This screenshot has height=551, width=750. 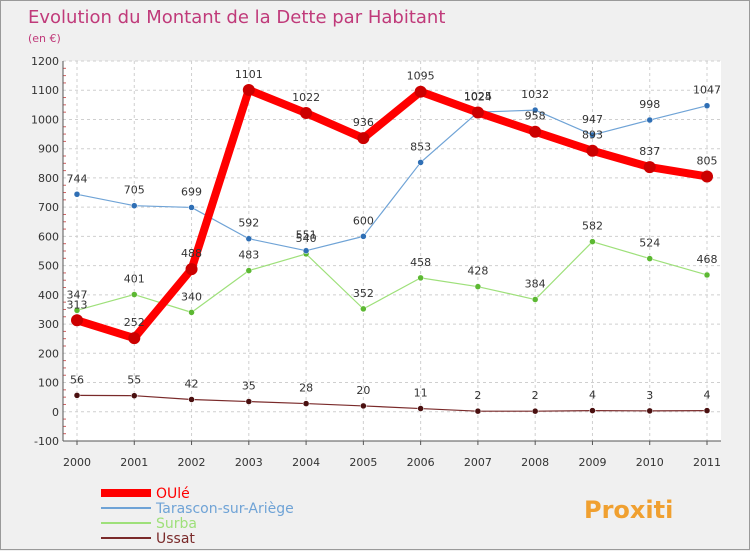 I want to click on y-tick-label: 1100, so click(x=45, y=90).